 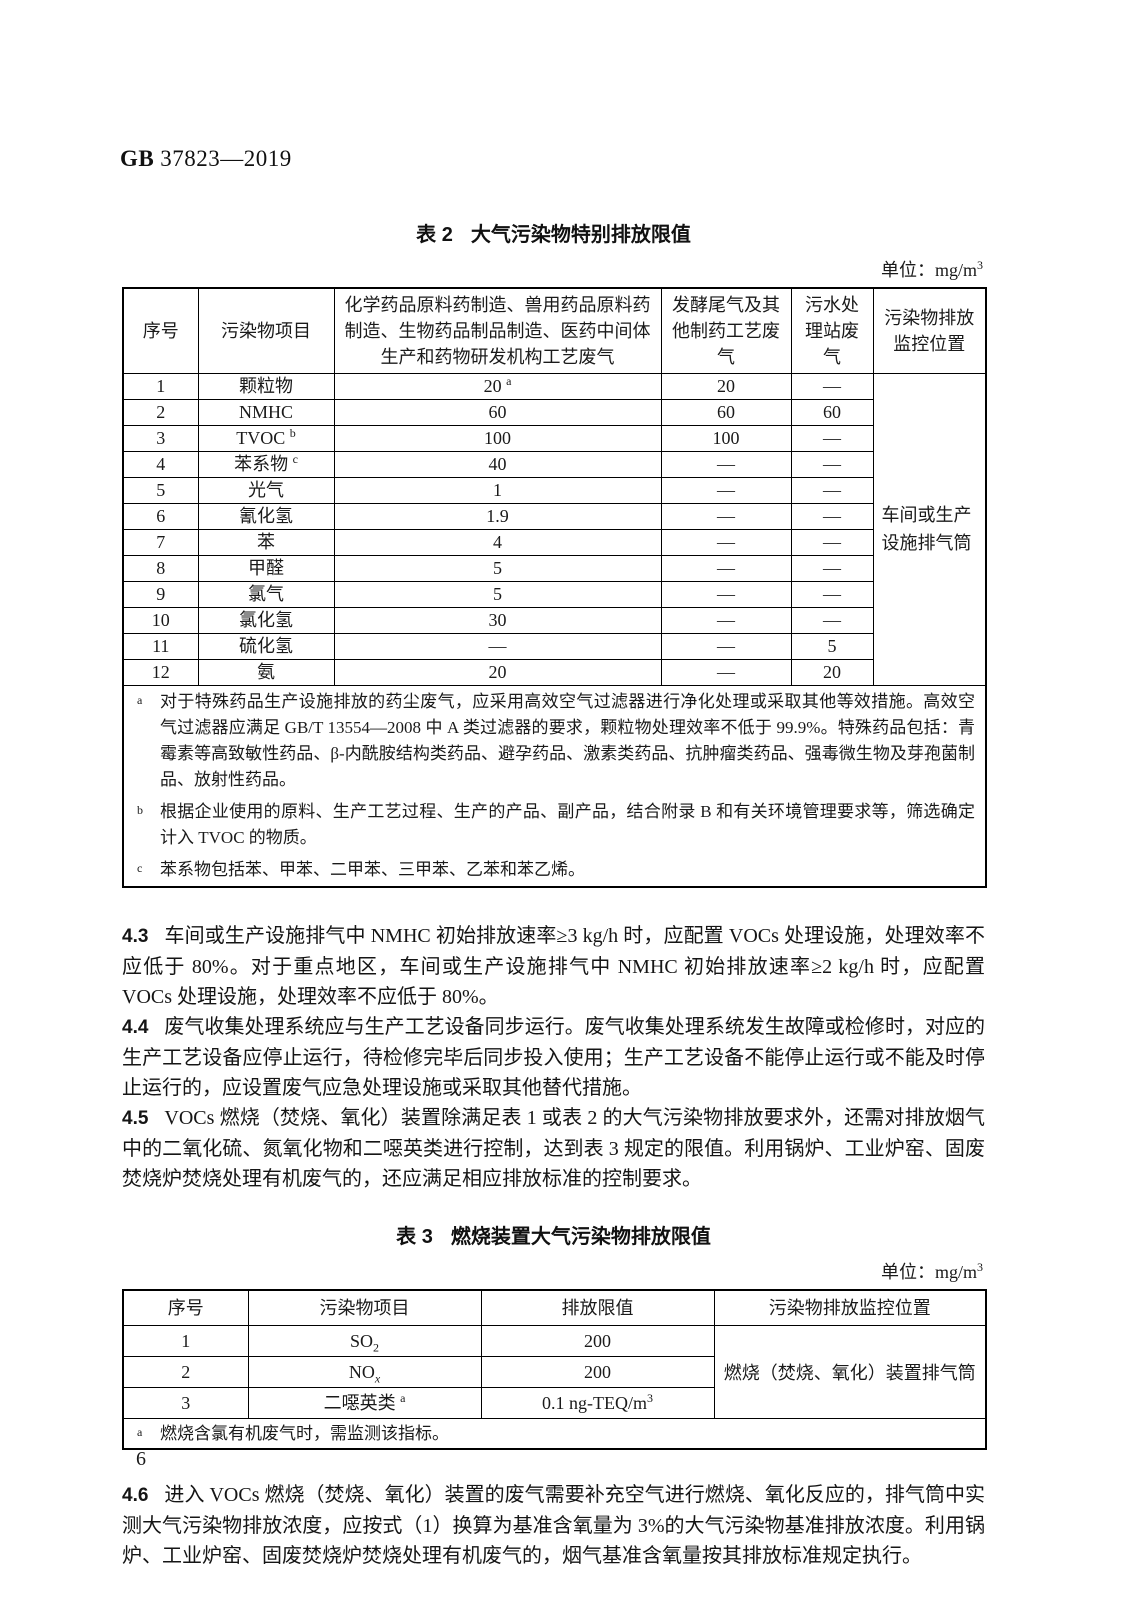 What do you see at coordinates (554, 1402) in the screenshot?
I see `table-row: 3 二噁英类 a 0.1 ng-TEQ/m3` at bounding box center [554, 1402].